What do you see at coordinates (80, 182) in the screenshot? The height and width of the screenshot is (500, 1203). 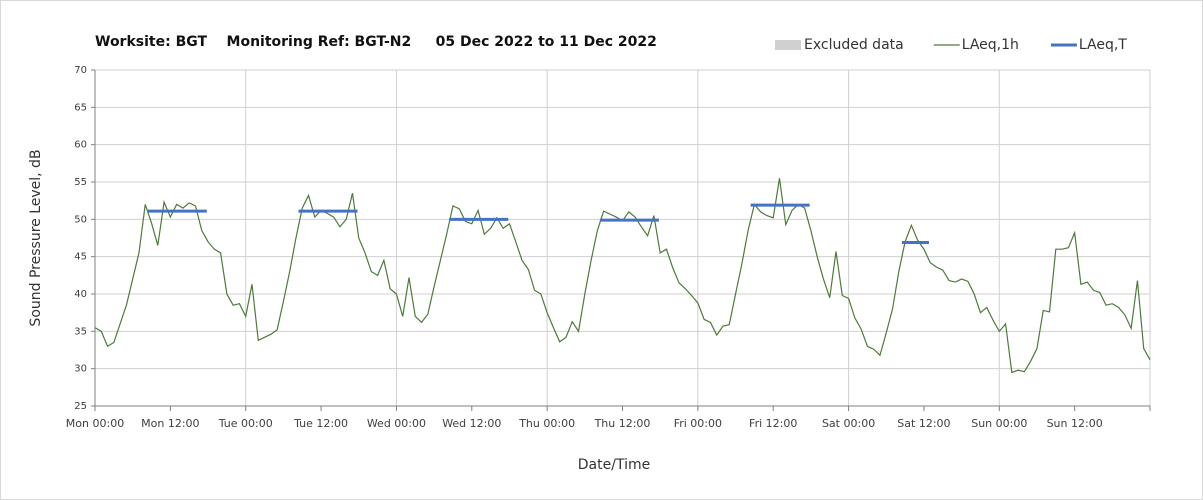 I see `y-tick-label: 55` at bounding box center [80, 182].